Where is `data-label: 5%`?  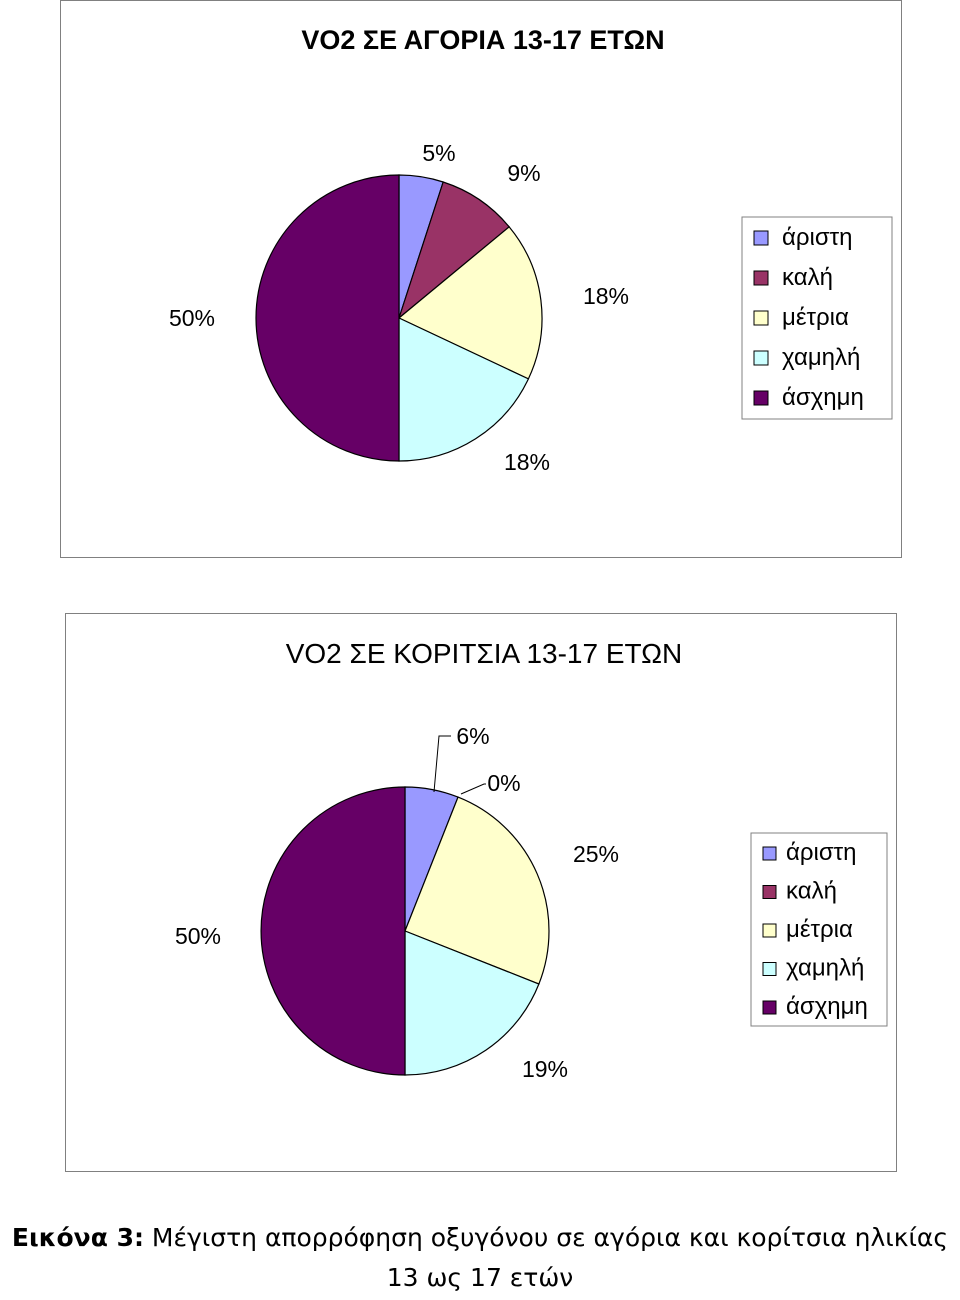 data-label: 5% is located at coordinates (438, 153).